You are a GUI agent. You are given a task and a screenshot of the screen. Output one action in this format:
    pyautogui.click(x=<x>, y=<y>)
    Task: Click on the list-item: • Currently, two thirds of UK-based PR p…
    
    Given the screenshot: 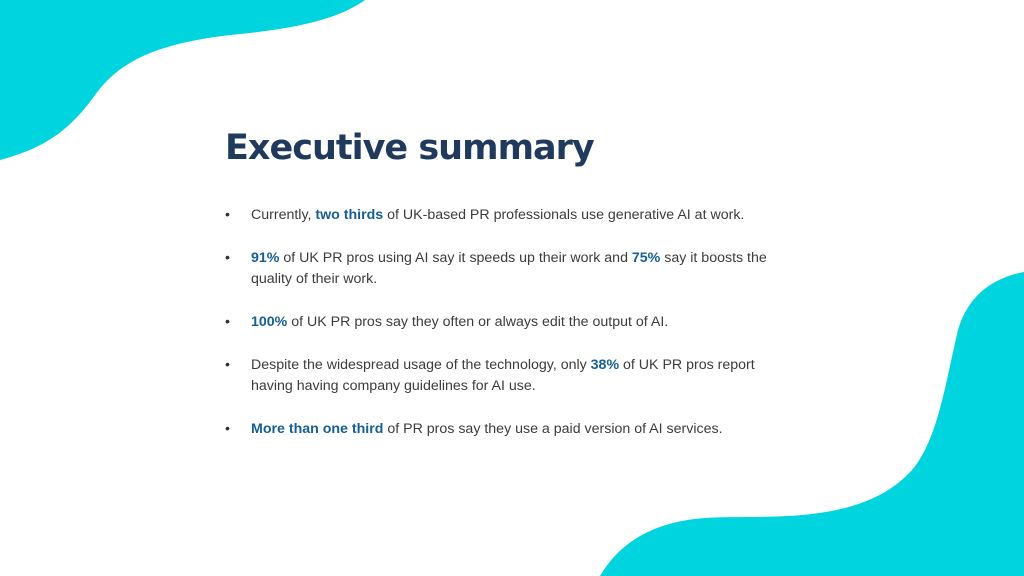 What is the action you would take?
    pyautogui.click(x=505, y=215)
    